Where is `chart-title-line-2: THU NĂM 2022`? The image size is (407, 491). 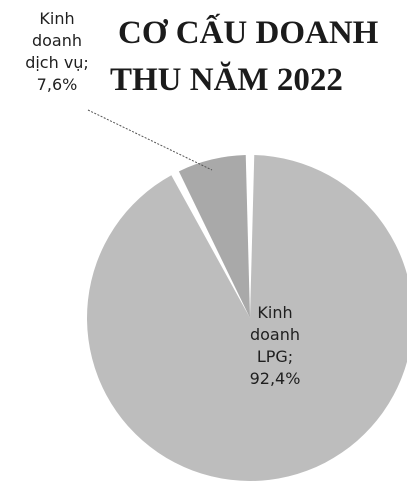 chart-title-line-2: THU NĂM 2022 is located at coordinates (226, 79).